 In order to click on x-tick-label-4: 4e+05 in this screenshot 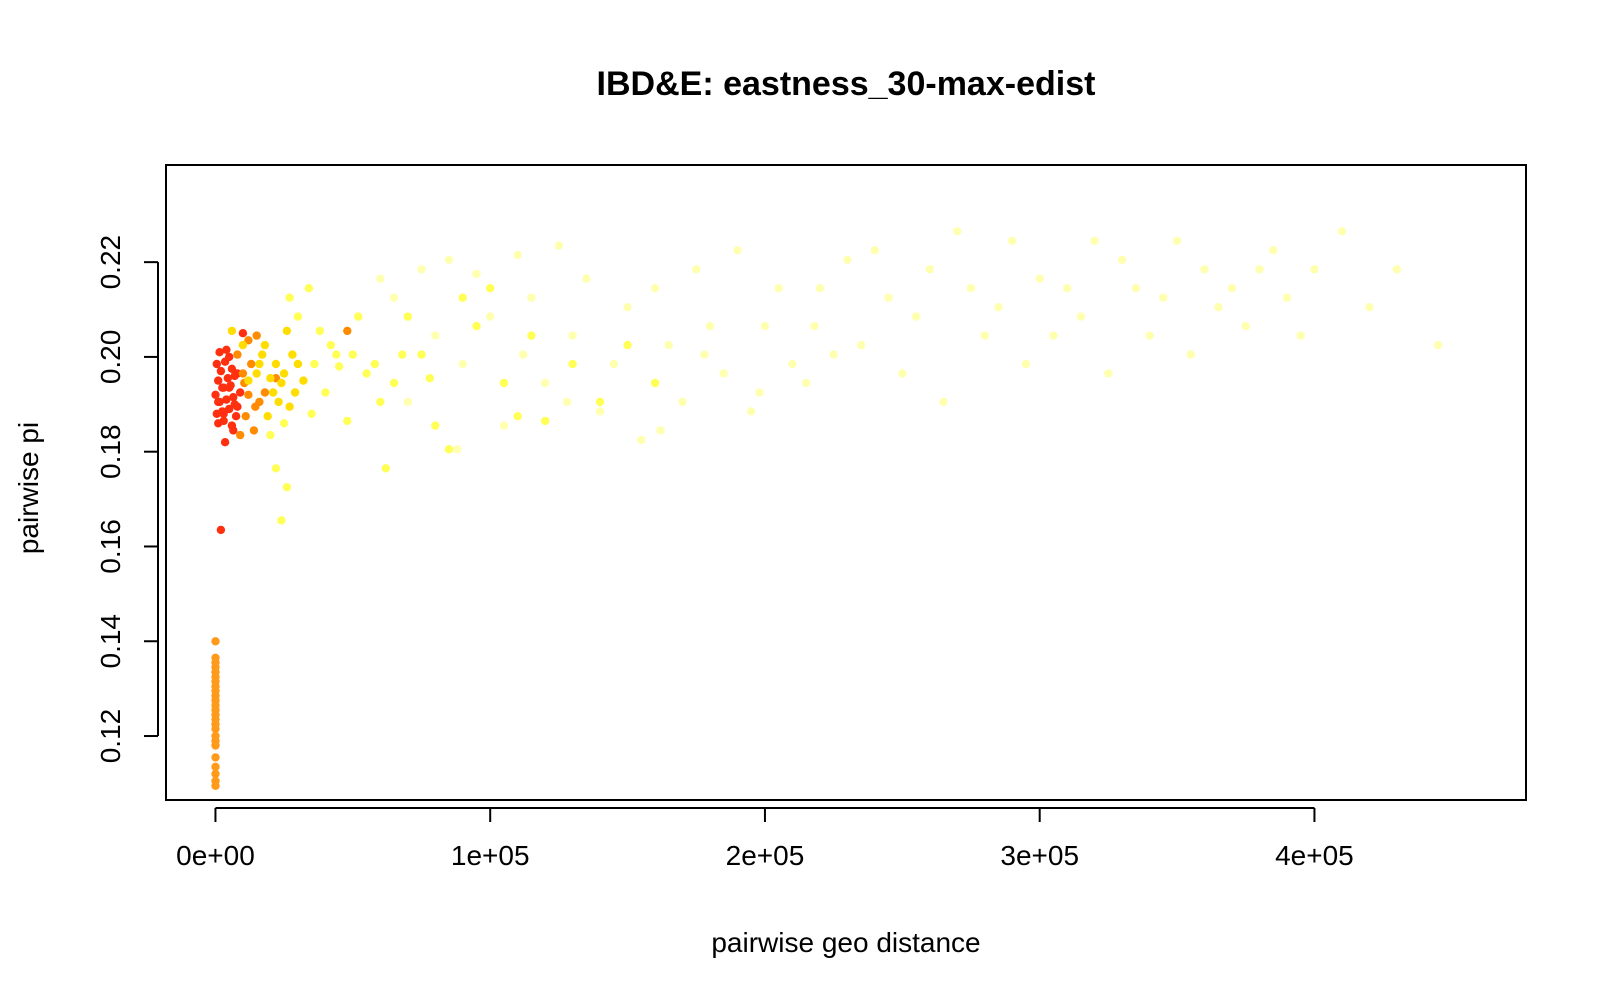, I will do `click(1314, 855)`.